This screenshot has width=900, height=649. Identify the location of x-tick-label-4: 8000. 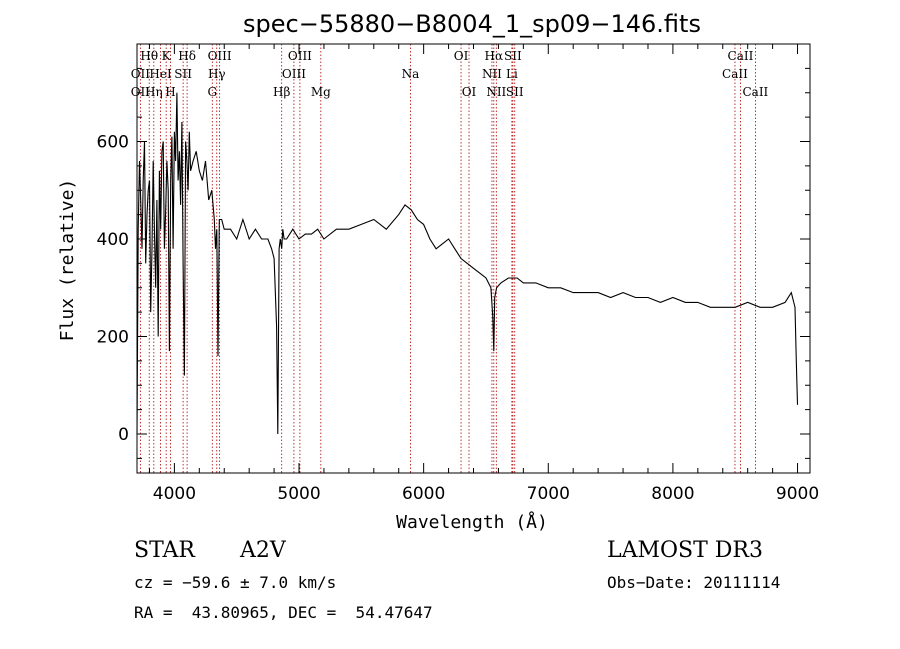
(672, 494).